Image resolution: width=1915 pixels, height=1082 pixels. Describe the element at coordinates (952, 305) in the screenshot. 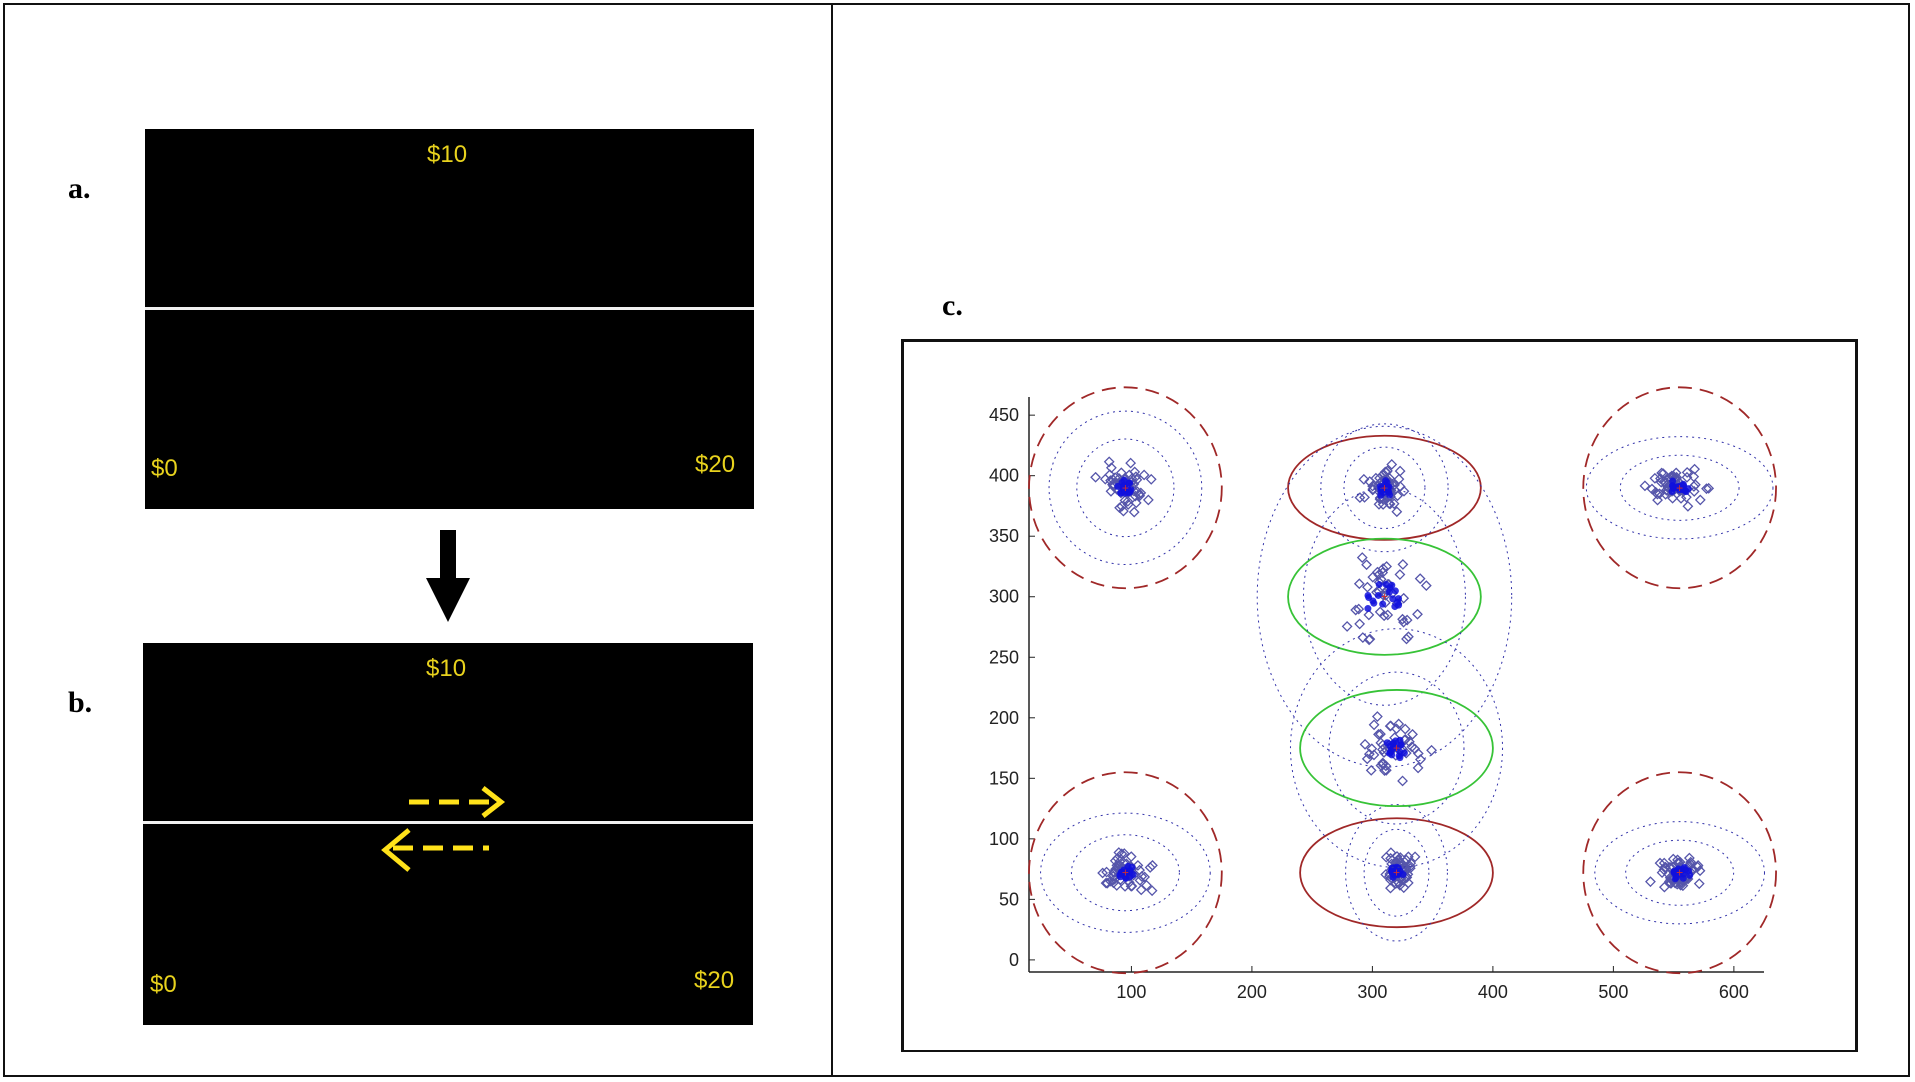

I see `panel-label-c: c.` at that location.